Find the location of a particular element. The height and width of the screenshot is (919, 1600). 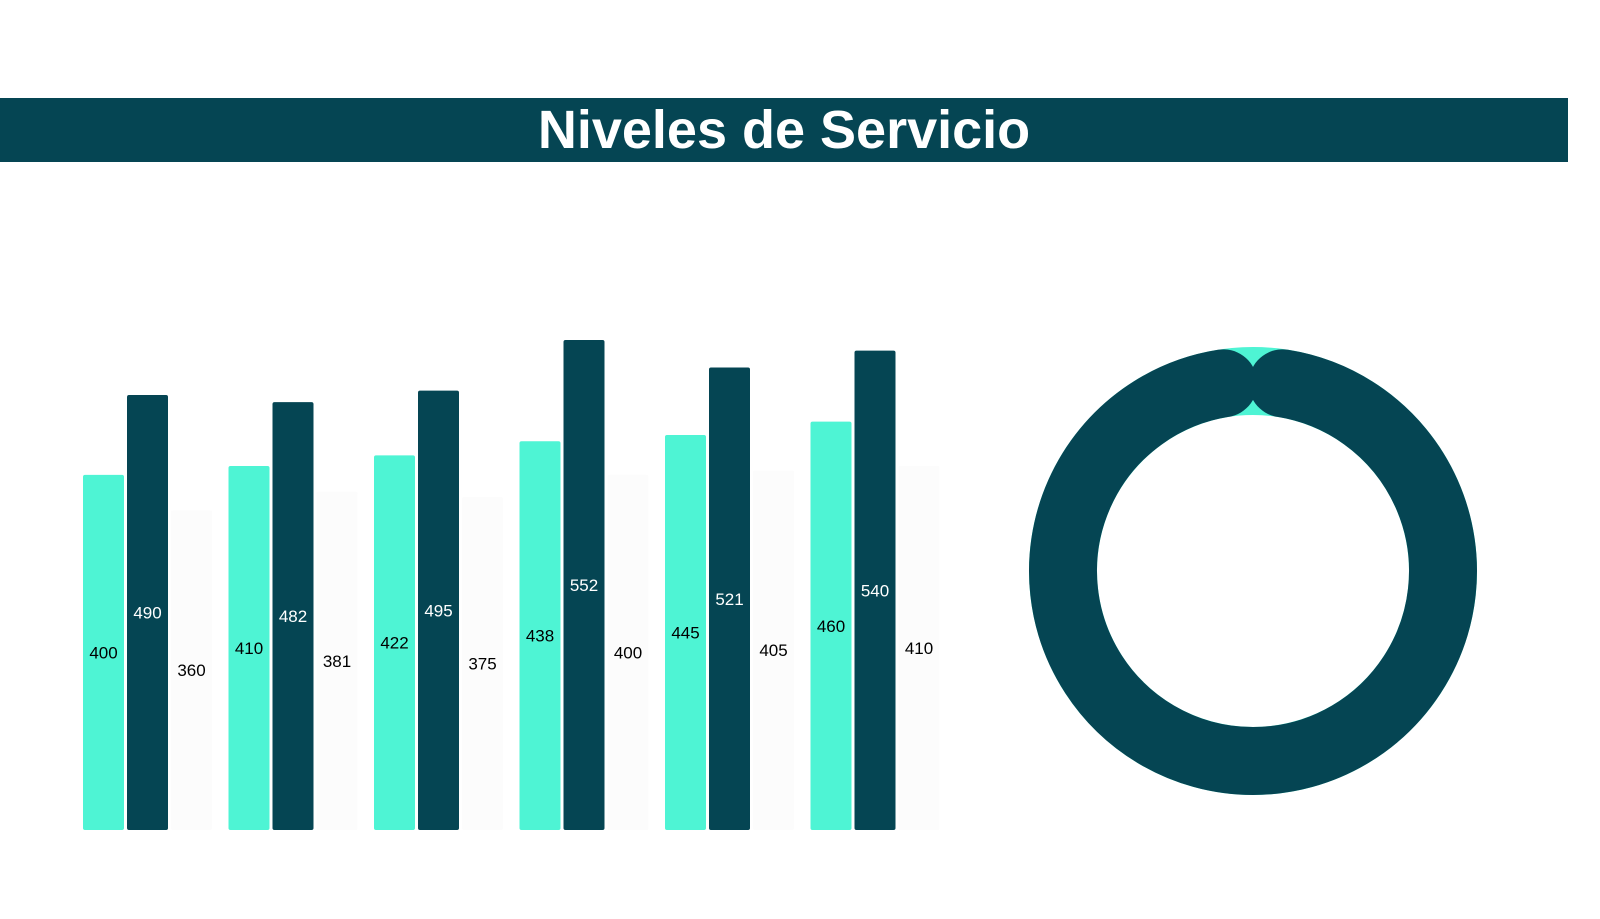

data-label: 375 is located at coordinates (482, 664).